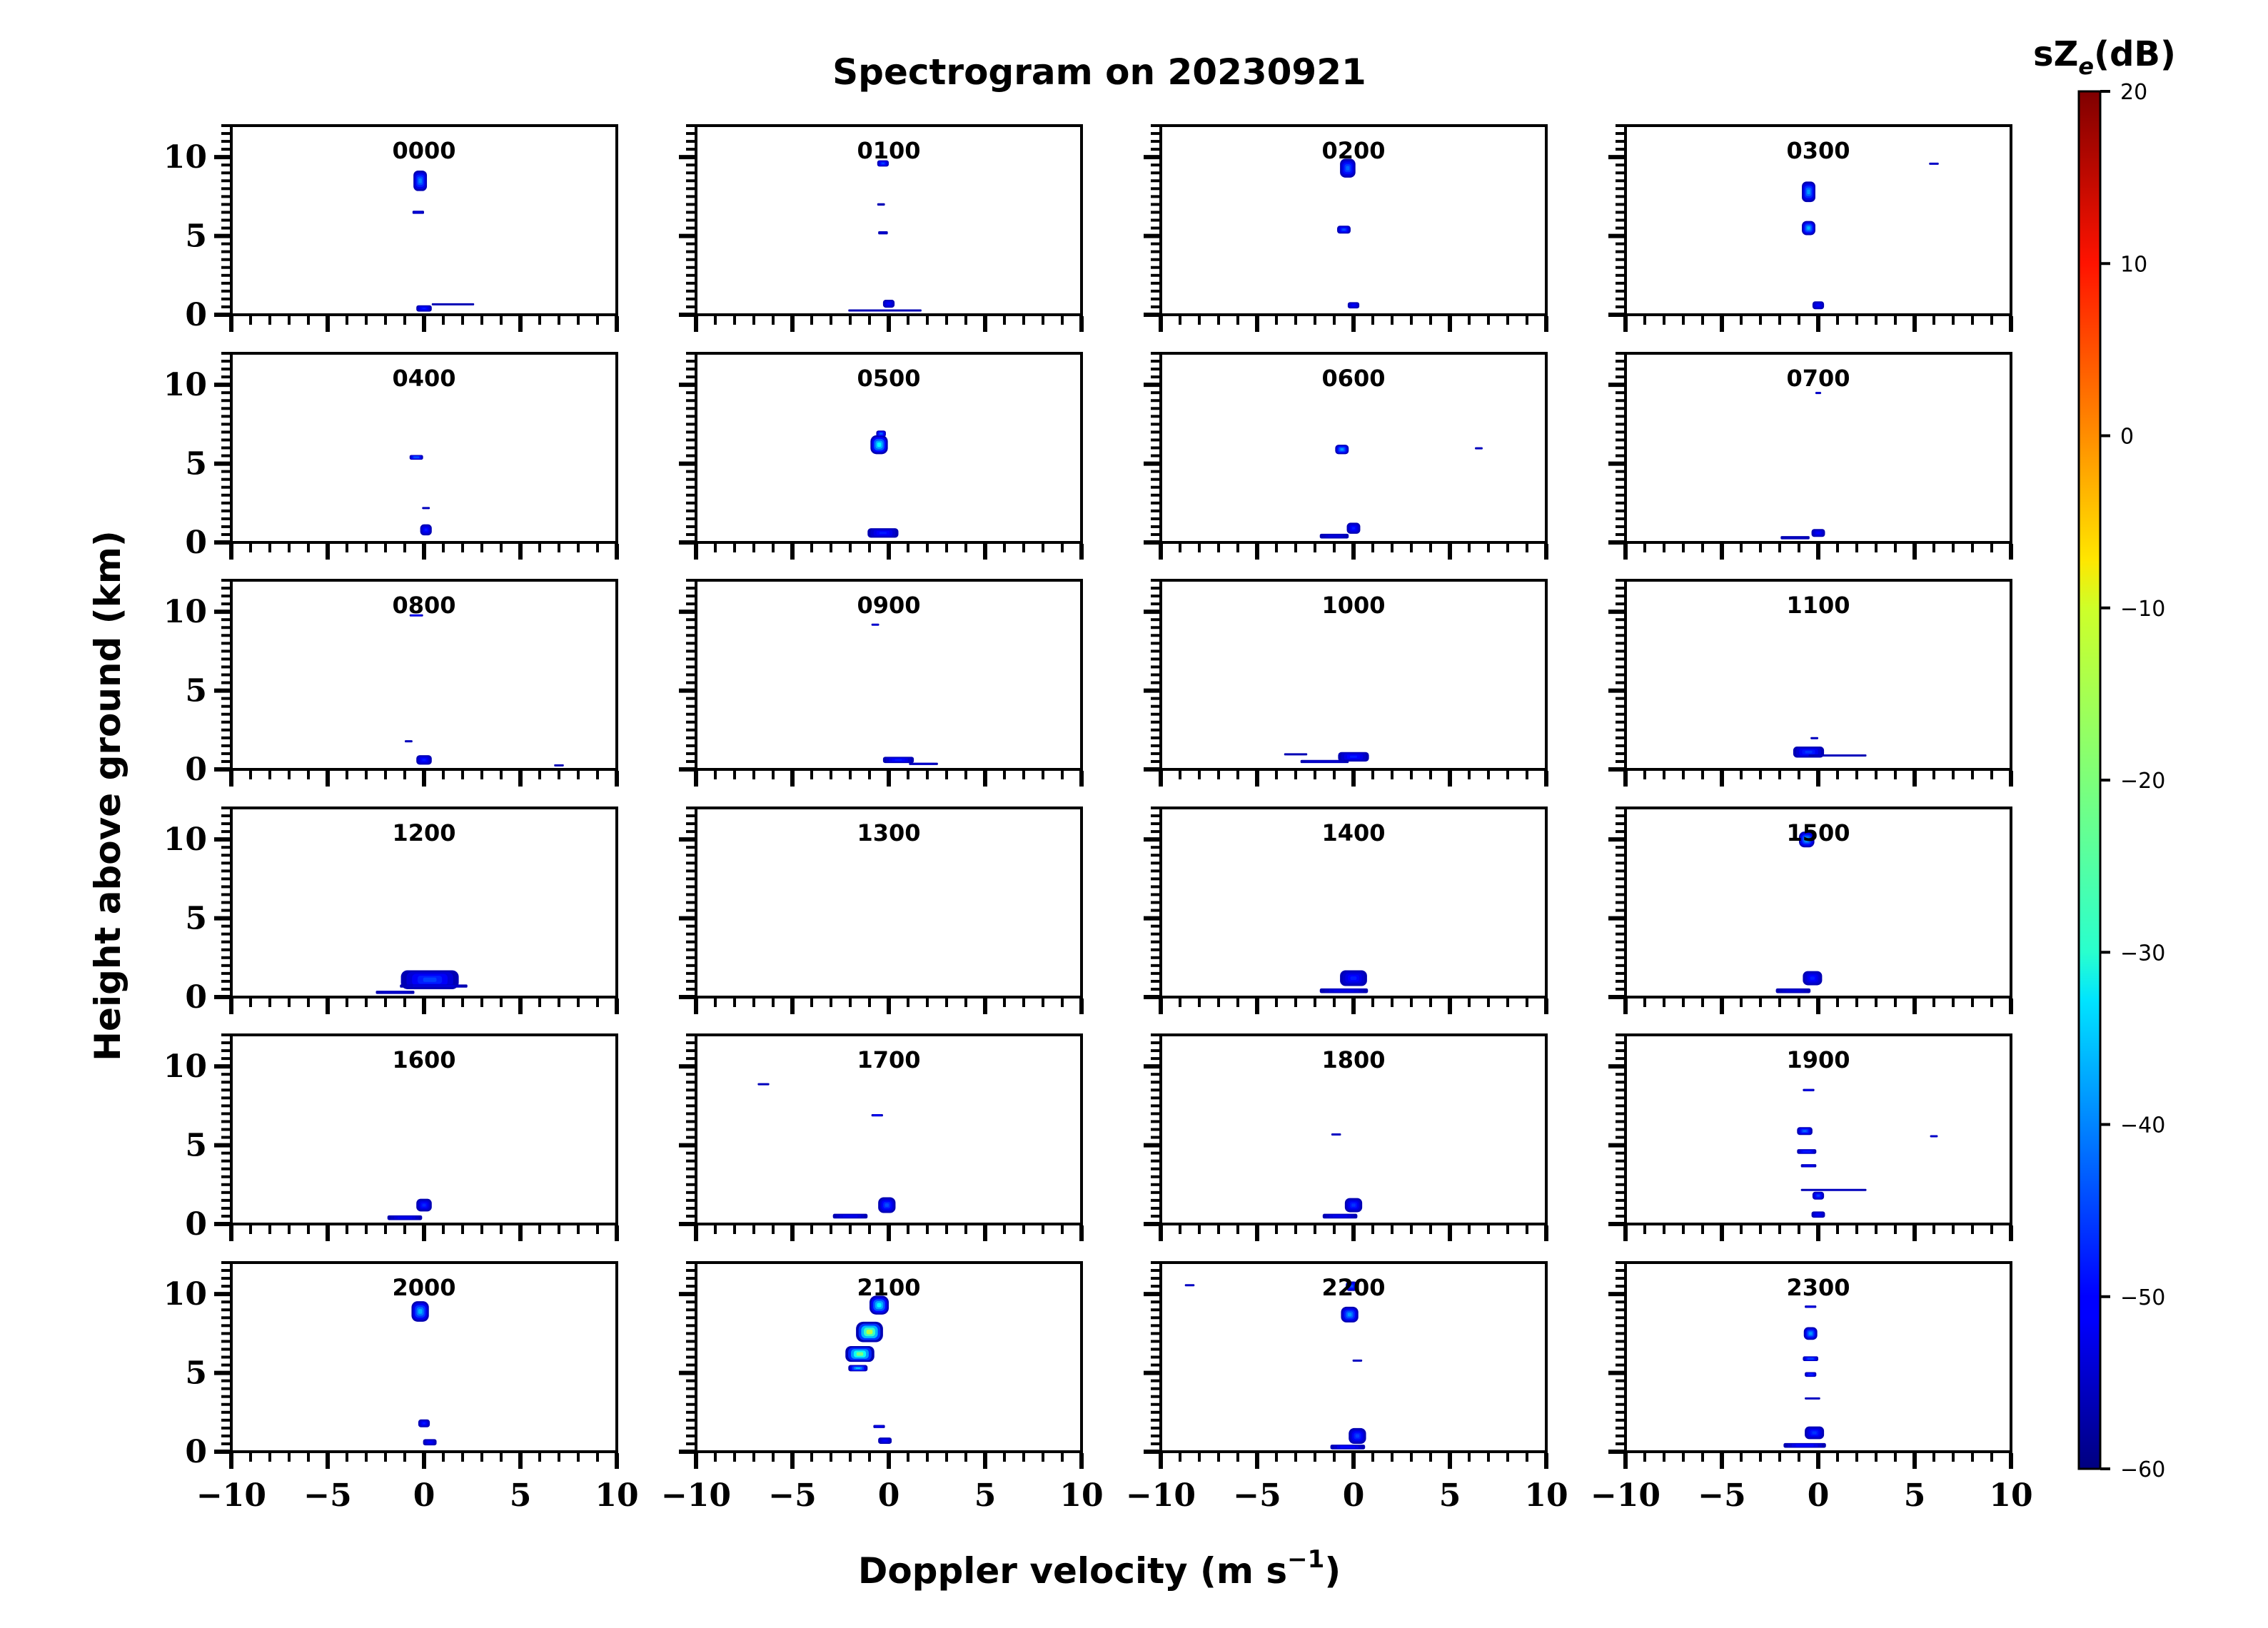  Describe the element at coordinates (1810, 1137) in the screenshot. I see `panel-1900: 1900` at that location.